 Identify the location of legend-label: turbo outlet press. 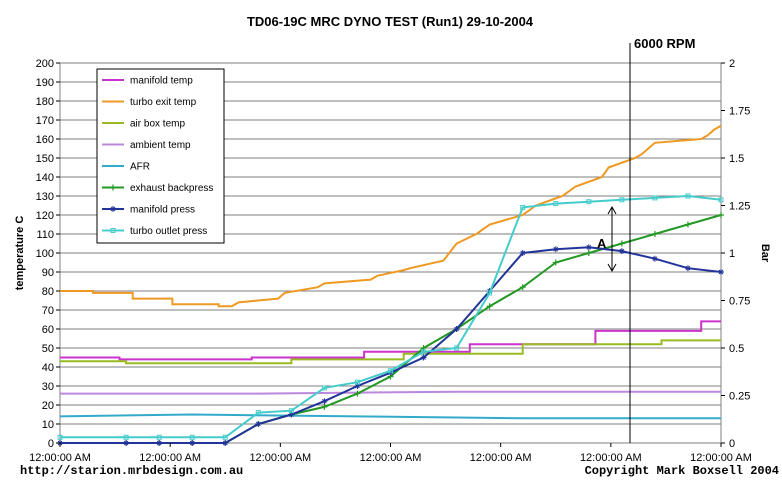
(168, 231).